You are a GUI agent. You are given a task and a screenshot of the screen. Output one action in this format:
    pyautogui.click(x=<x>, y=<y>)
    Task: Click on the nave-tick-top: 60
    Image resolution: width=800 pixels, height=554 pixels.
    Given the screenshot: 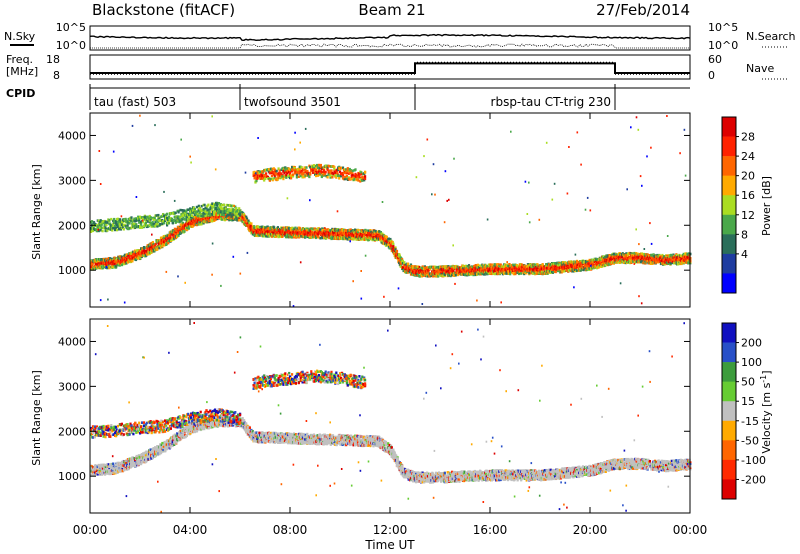 What is the action you would take?
    pyautogui.click(x=715, y=59)
    